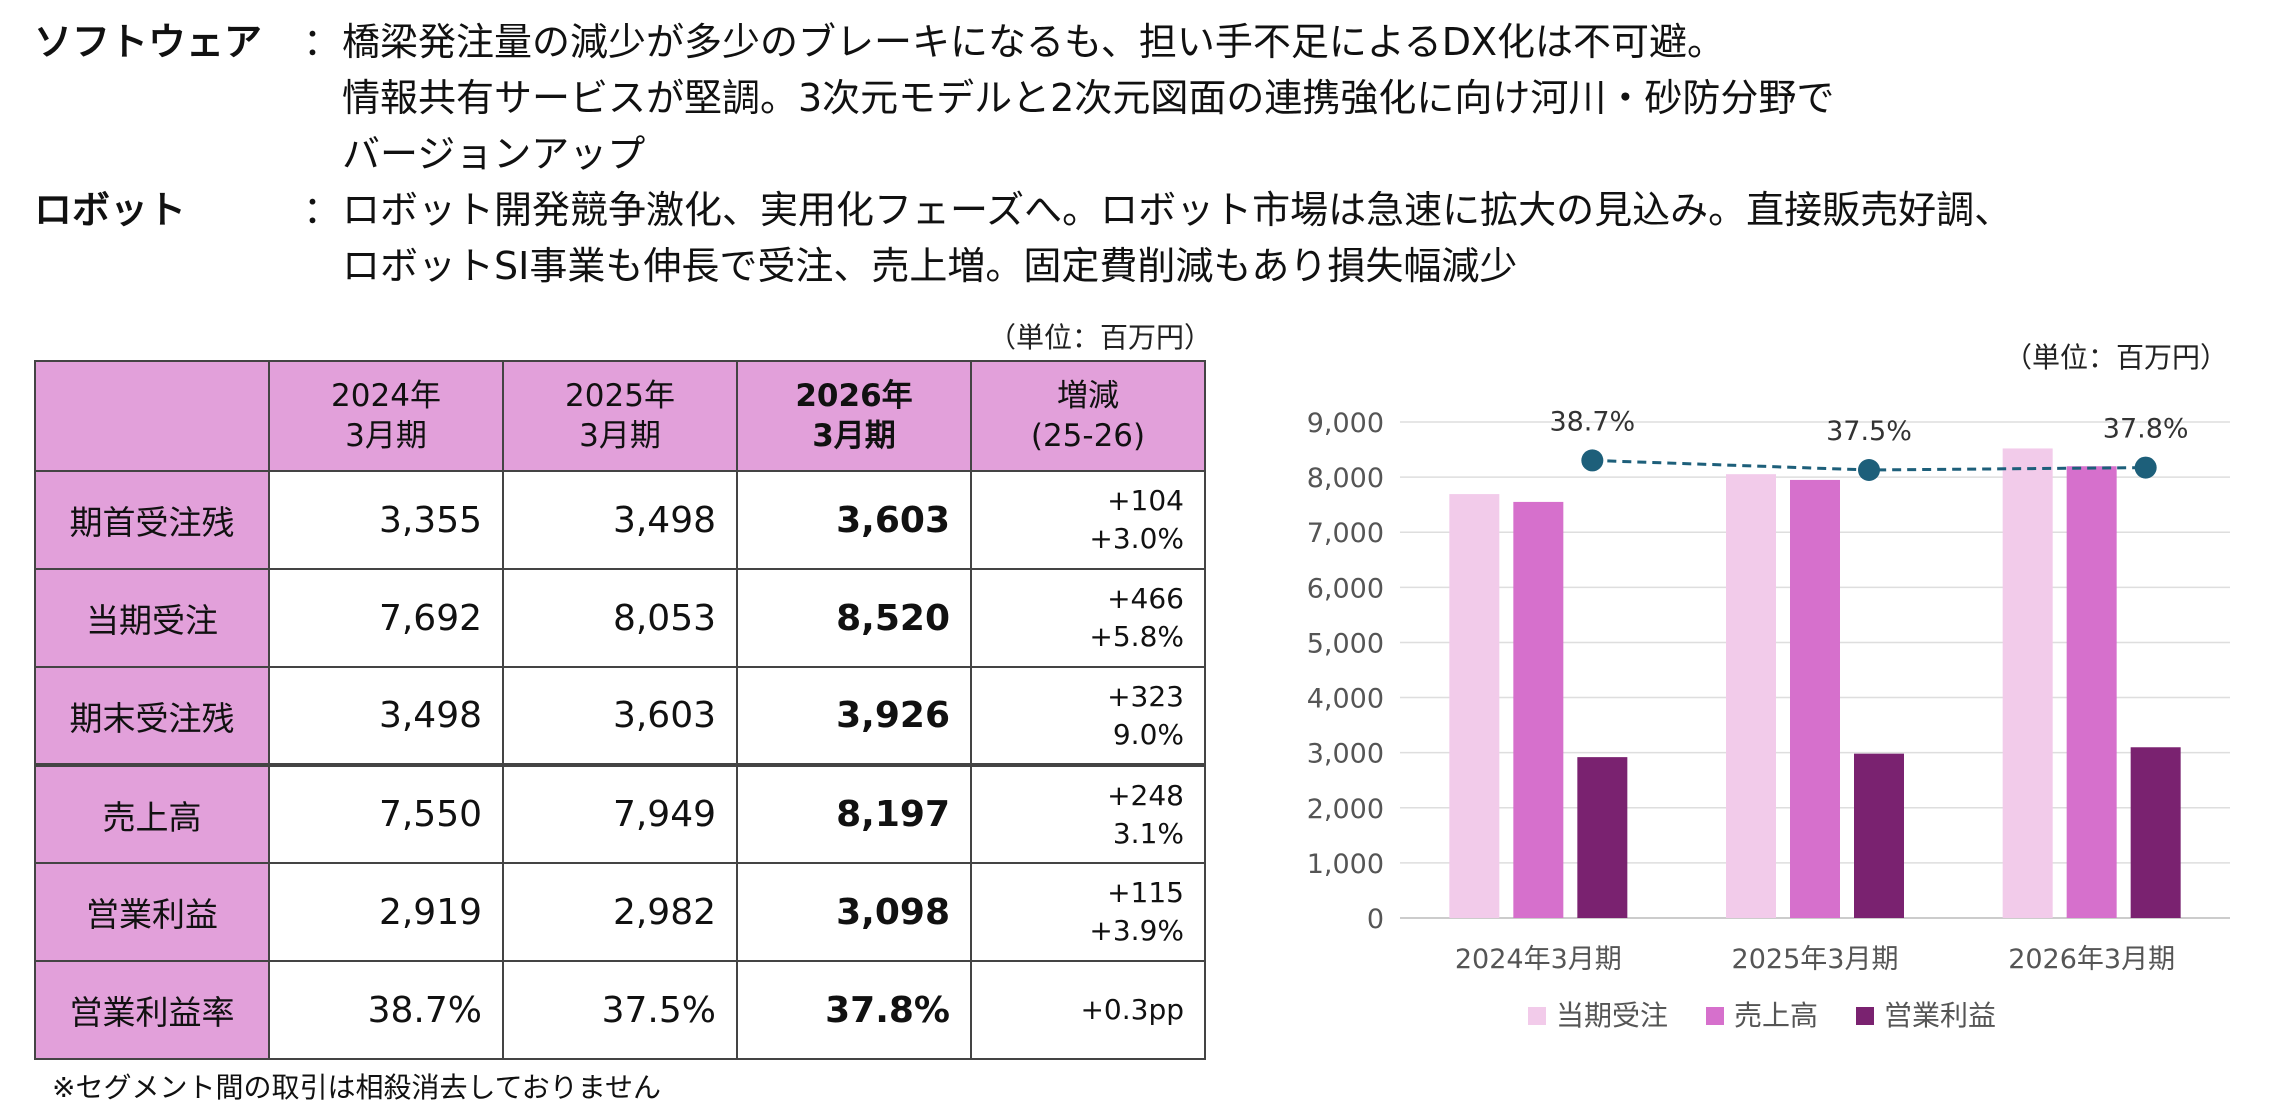 This screenshot has width=2290, height=1100. Describe the element at coordinates (1815, 959) in the screenshot. I see `x-tick-label: 2025年3月期` at that location.